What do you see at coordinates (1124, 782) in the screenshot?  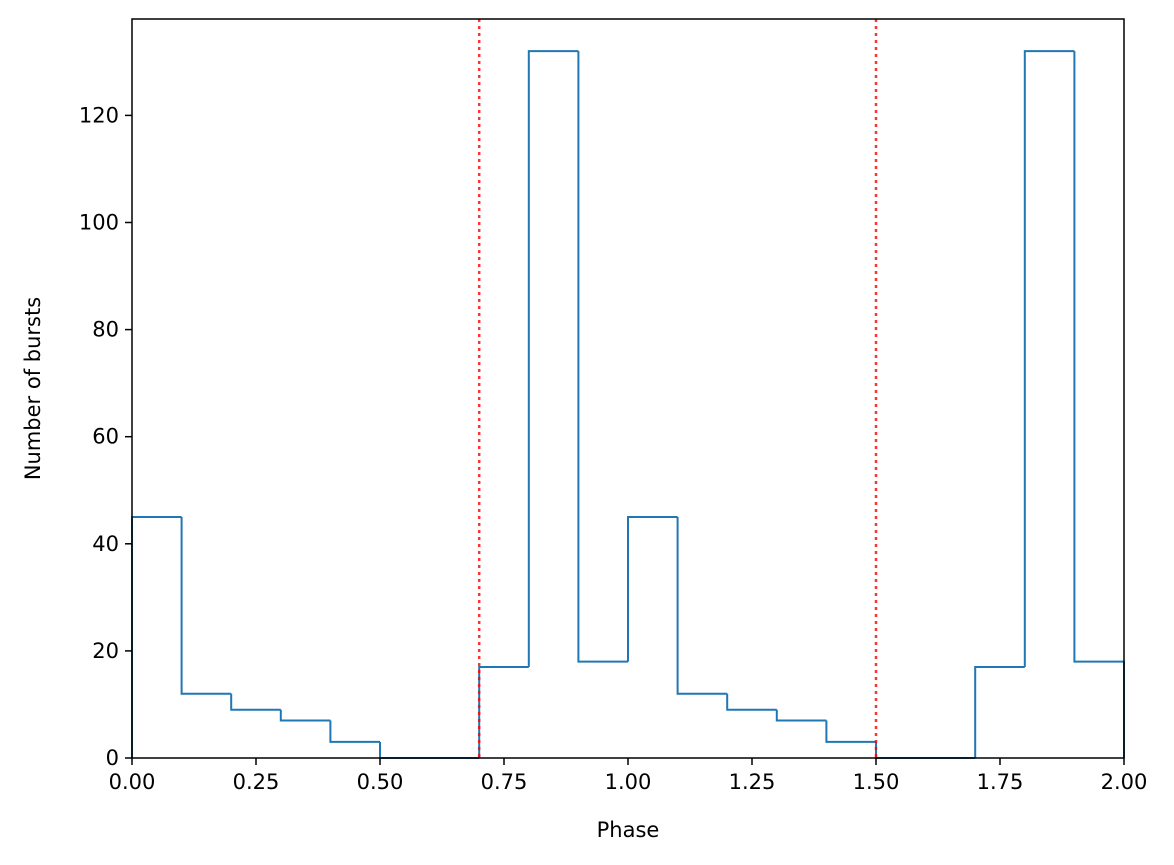 I see `x-tick-label: 2.00` at bounding box center [1124, 782].